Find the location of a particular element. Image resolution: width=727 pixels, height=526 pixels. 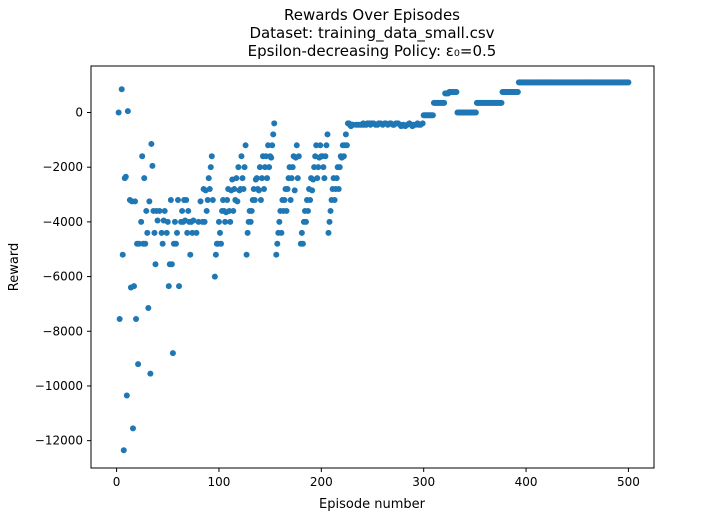

chart-title-line-2: Dataset: training_data_small.csv is located at coordinates (371, 33).